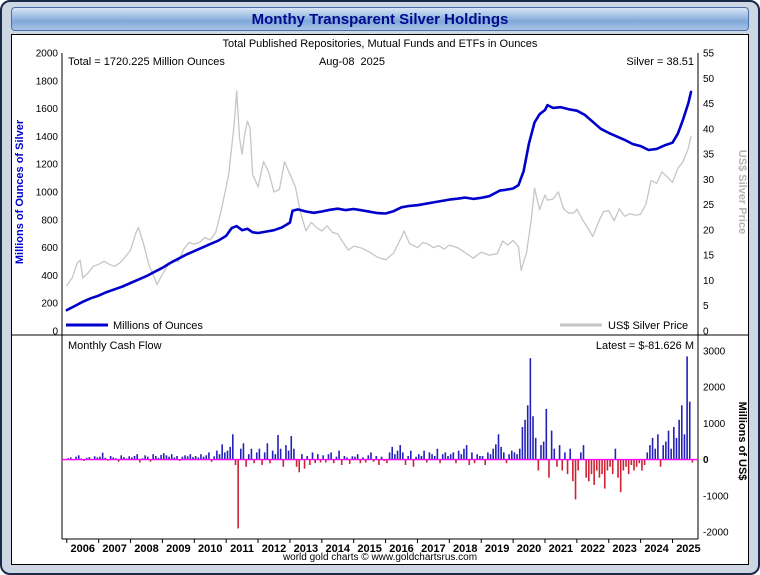  What do you see at coordinates (656, 549) in the screenshot?
I see `year-label: 2024` at bounding box center [656, 549].